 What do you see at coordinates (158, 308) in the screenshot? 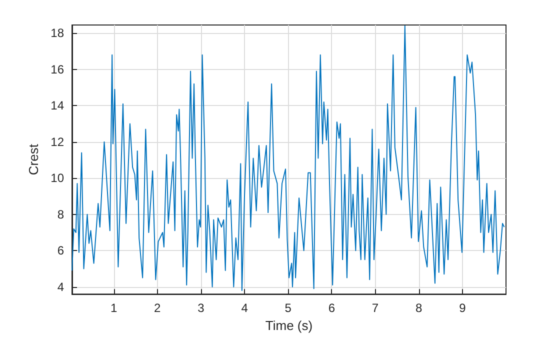
I see `x-tick-label: 2` at bounding box center [158, 308].